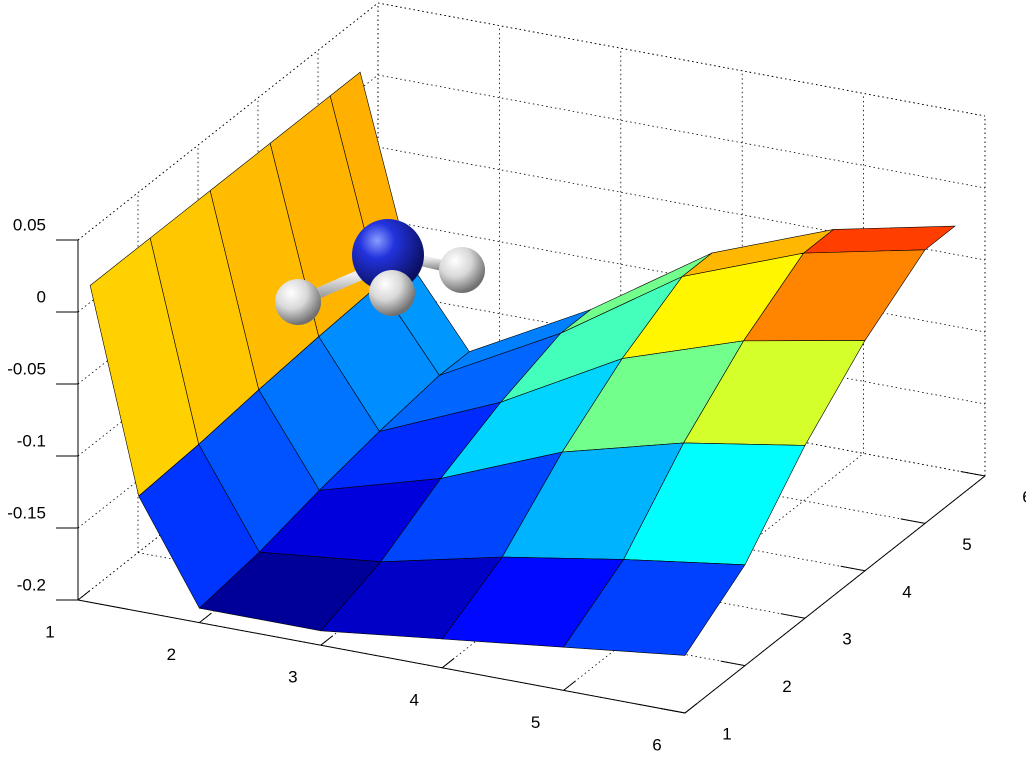 The width and height of the screenshot is (1026, 758). What do you see at coordinates (292, 677) in the screenshot?
I see `x-tick-label: 3` at bounding box center [292, 677].